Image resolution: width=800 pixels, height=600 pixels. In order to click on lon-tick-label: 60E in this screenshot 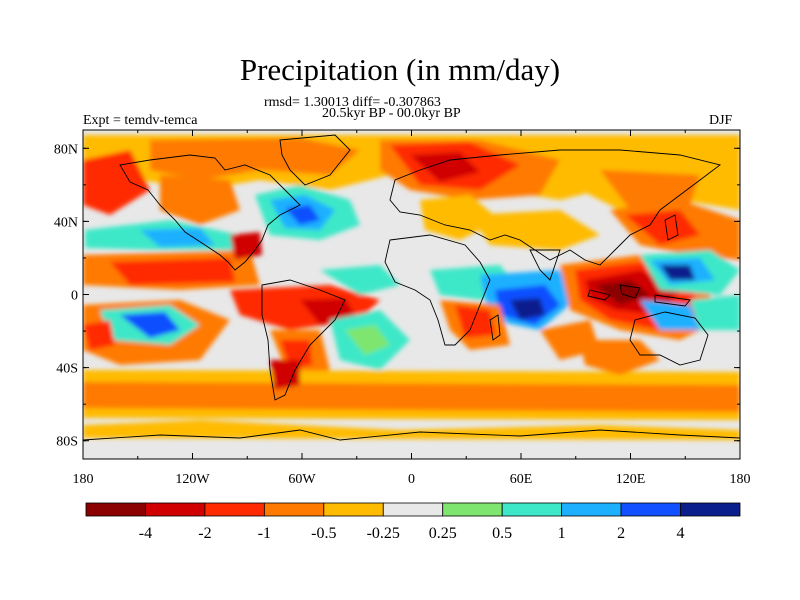, I will do `click(521, 479)`.